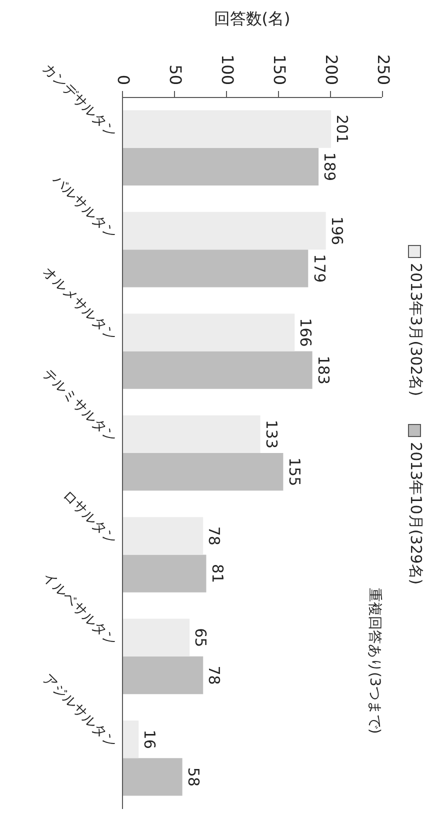 The height and width of the screenshot is (815, 438). Describe the element at coordinates (279, 69) in the screenshot. I see `x-tick-label: 150` at that location.